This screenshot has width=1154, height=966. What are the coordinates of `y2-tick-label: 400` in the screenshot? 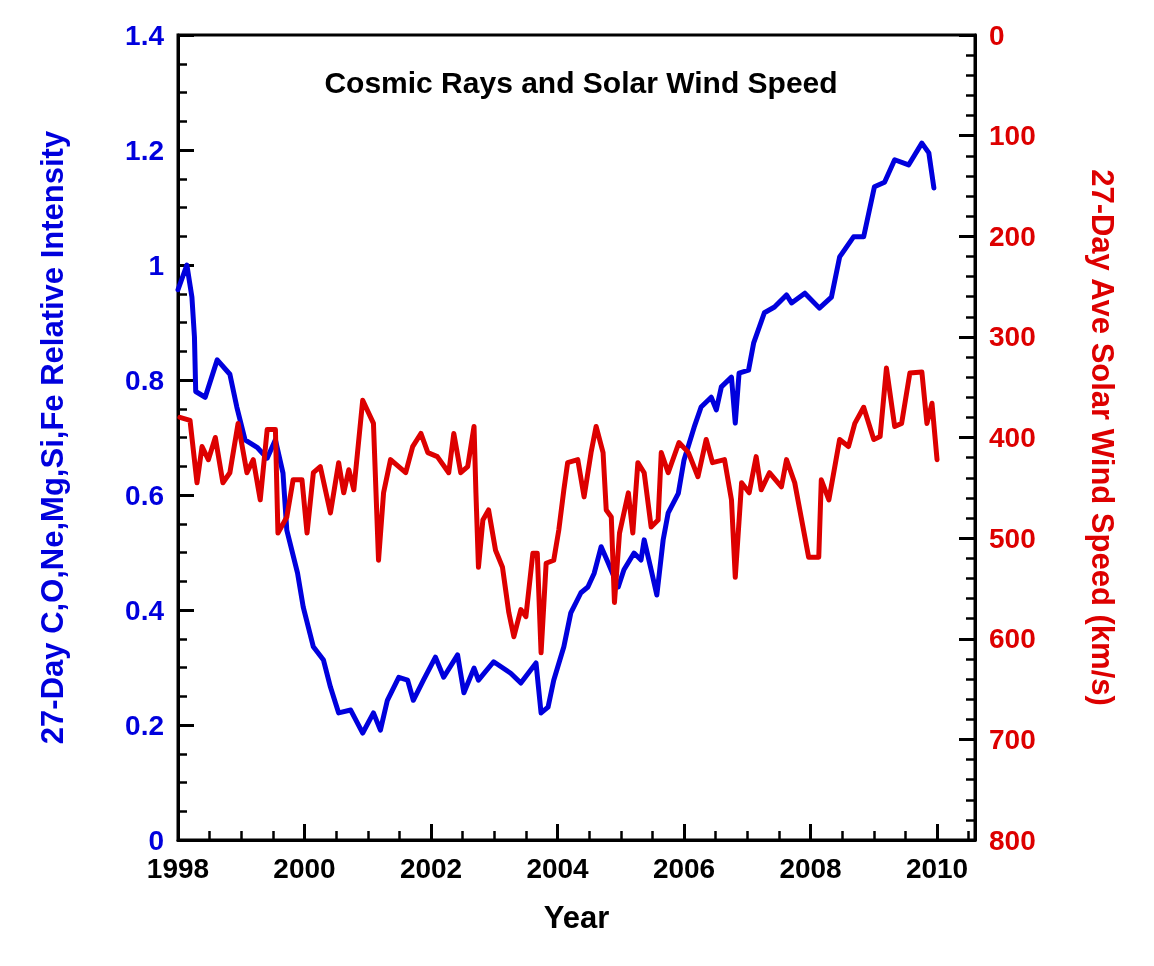 It's located at (1012, 437).